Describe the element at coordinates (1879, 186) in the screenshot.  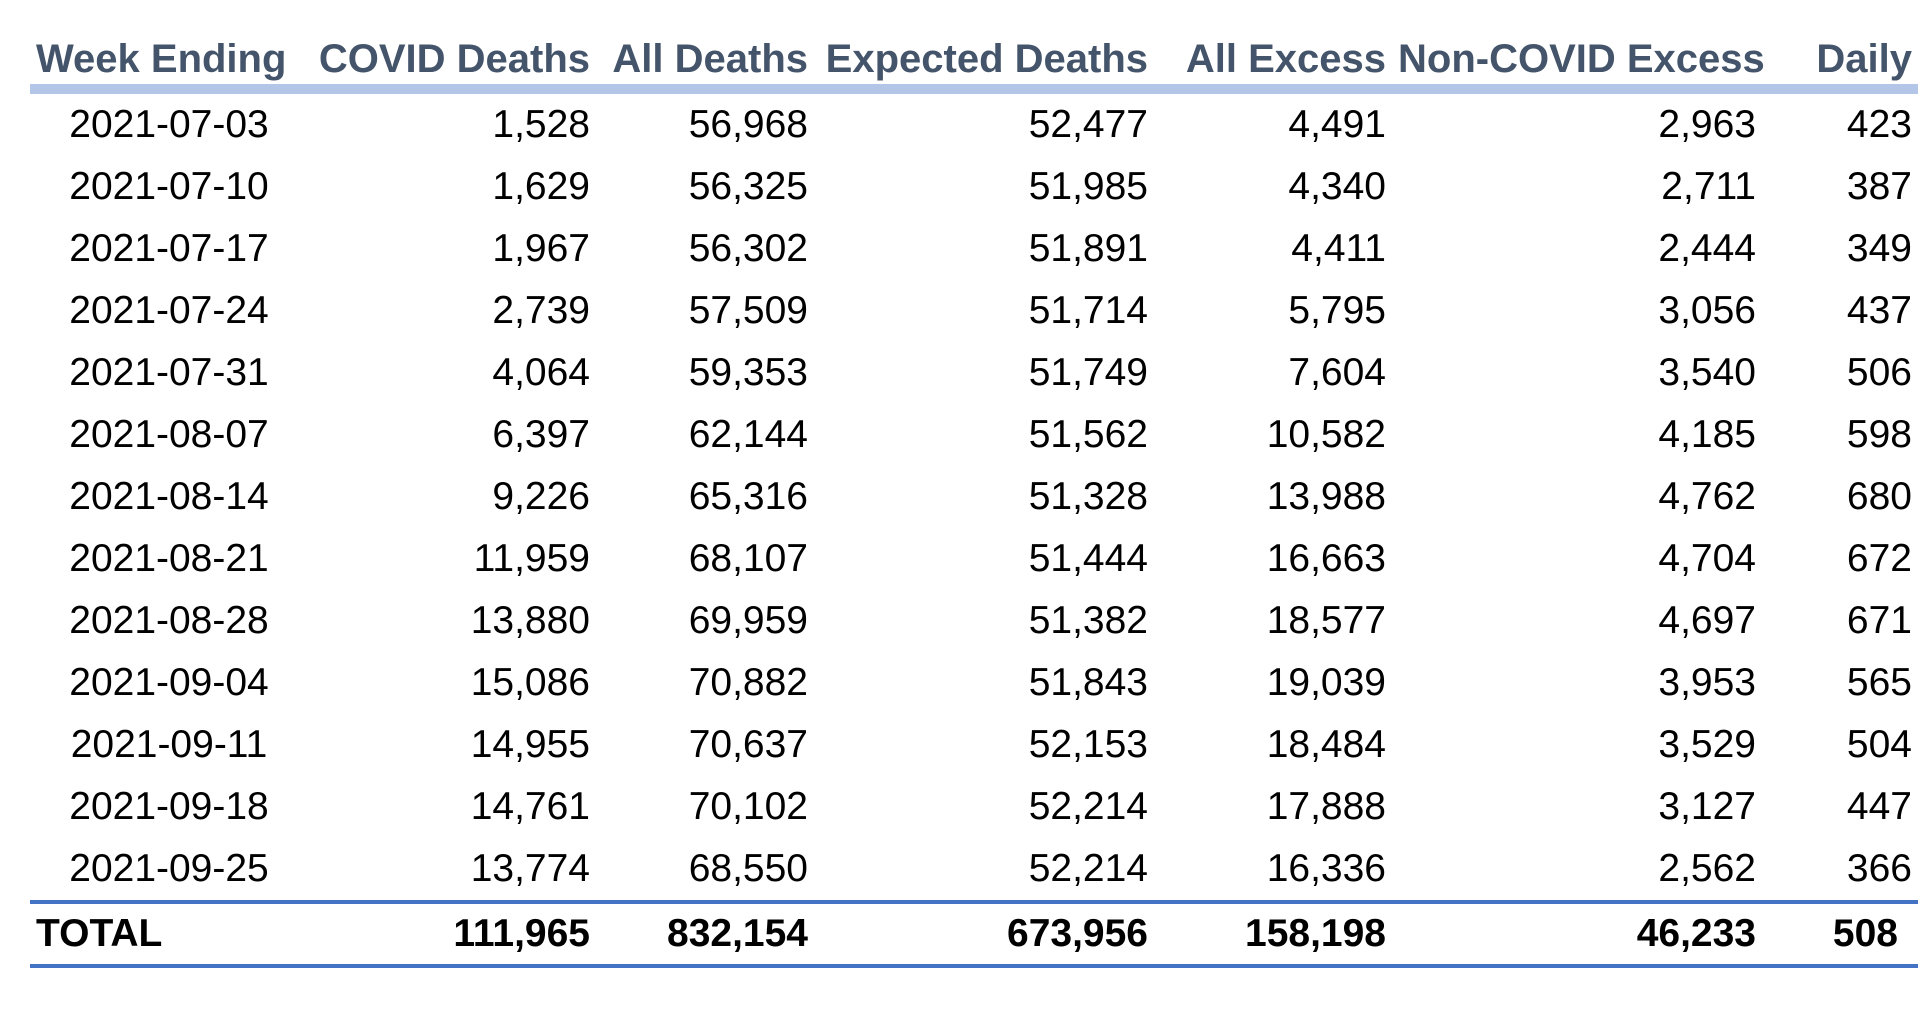
I see `daily-cell: 387` at that location.